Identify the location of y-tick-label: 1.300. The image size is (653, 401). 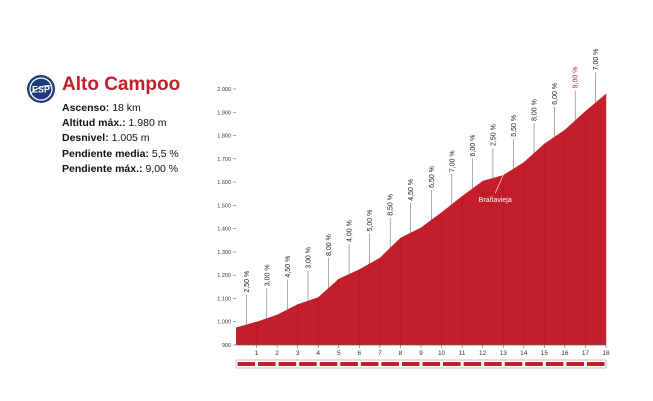
(224, 253).